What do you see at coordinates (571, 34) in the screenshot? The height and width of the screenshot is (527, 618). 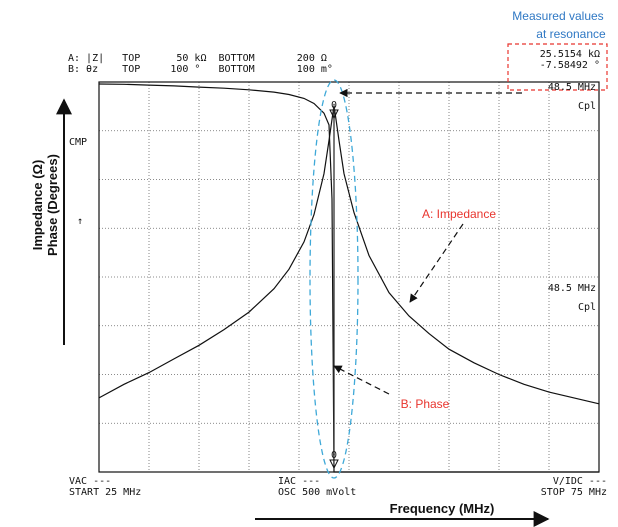 I see `measured-values-label-2: at resonance` at bounding box center [571, 34].